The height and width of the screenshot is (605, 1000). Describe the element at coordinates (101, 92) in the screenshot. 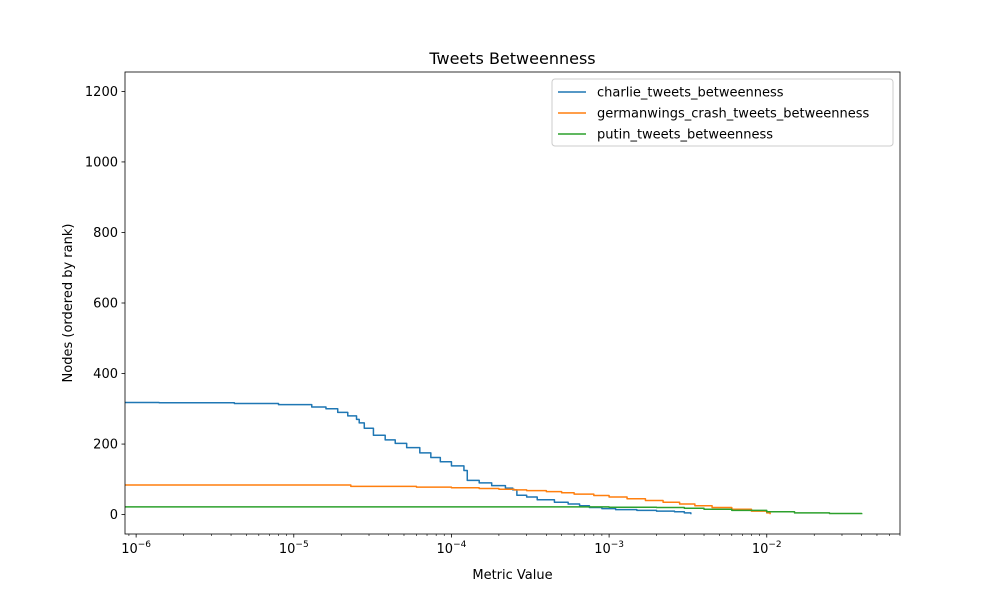

I see `y-tick-label: 1200` at that location.